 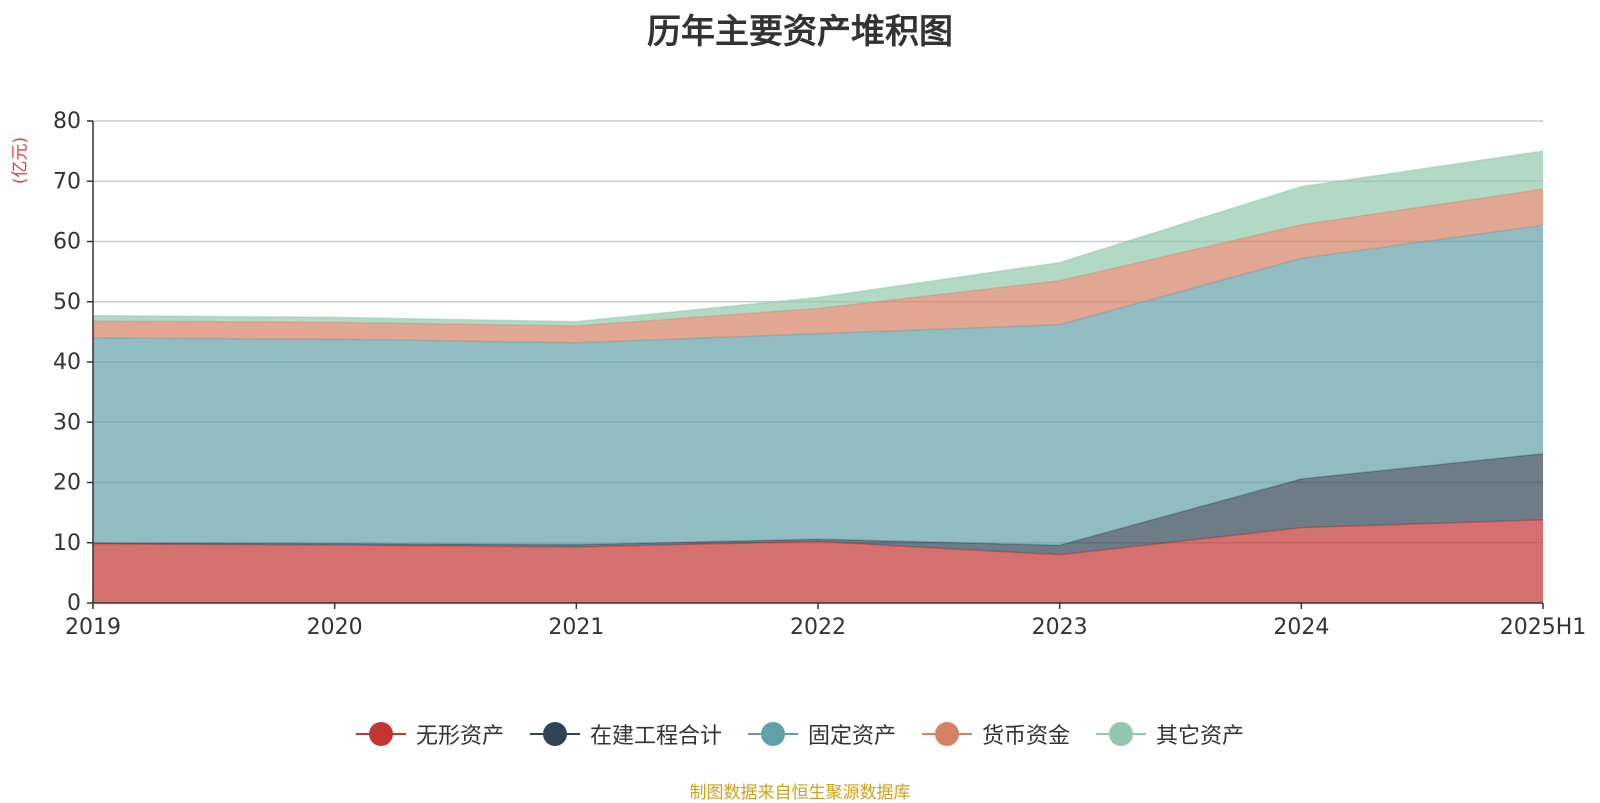 I want to click on legend-item-1: 无形资产, so click(x=429, y=734).